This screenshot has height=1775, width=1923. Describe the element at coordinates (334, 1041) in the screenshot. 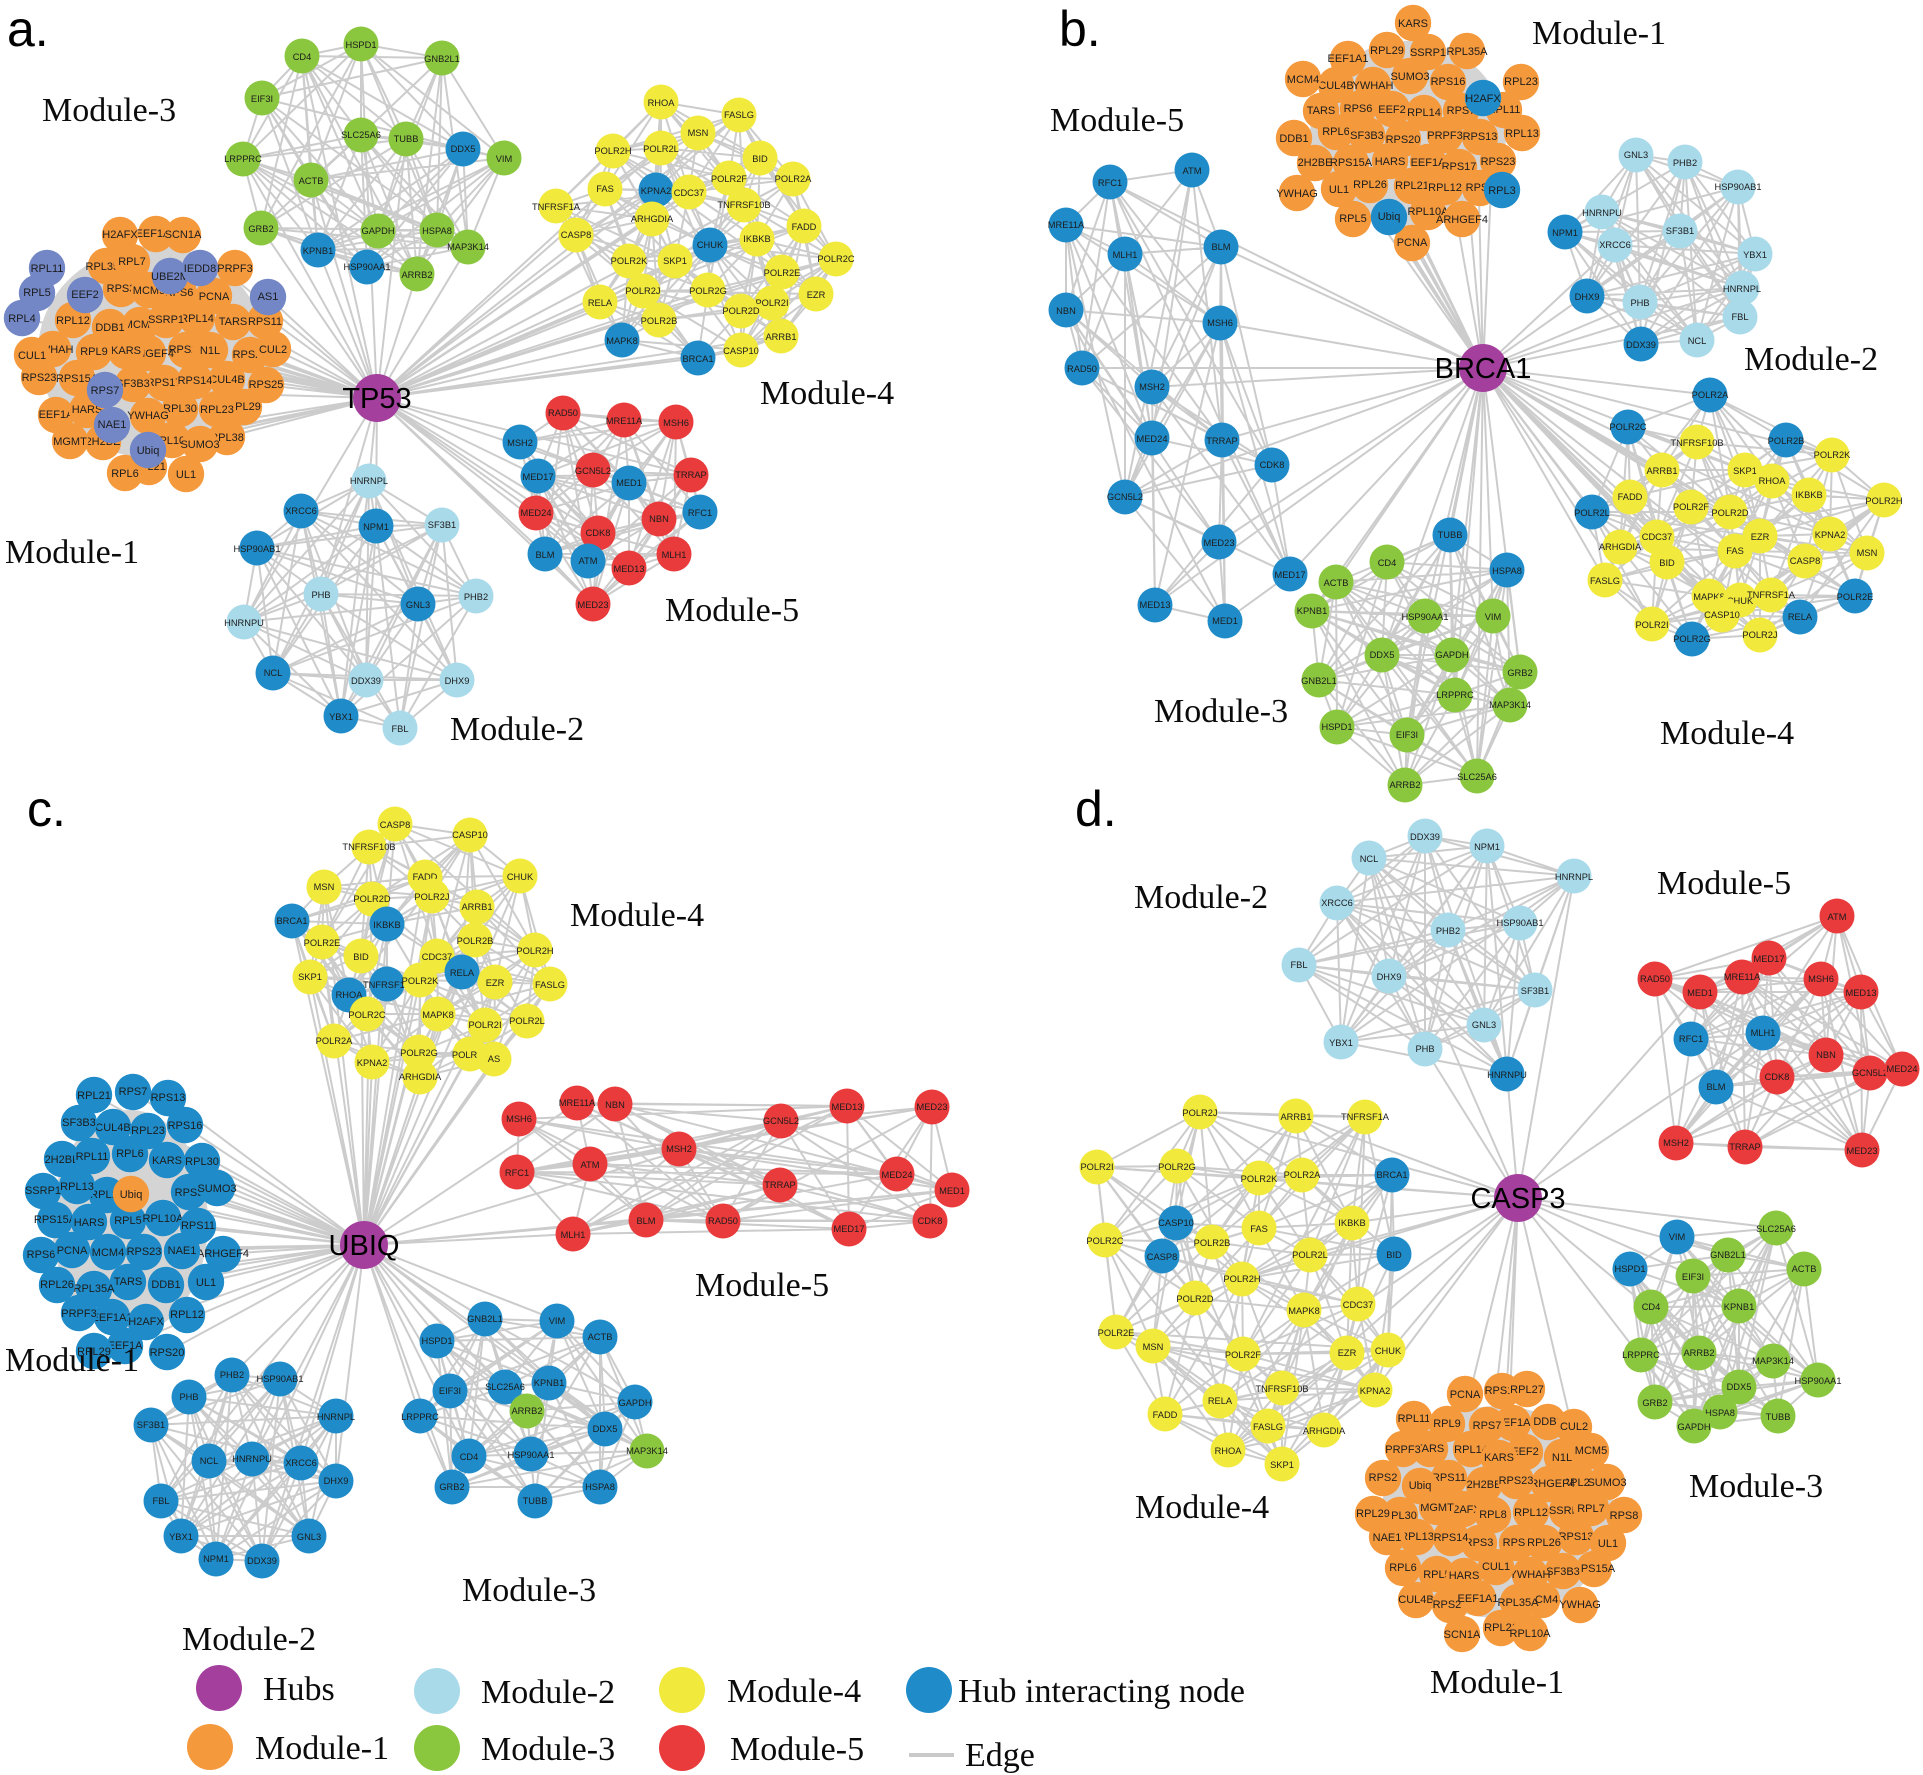

I see `svg-text: POLR2A` at that location.